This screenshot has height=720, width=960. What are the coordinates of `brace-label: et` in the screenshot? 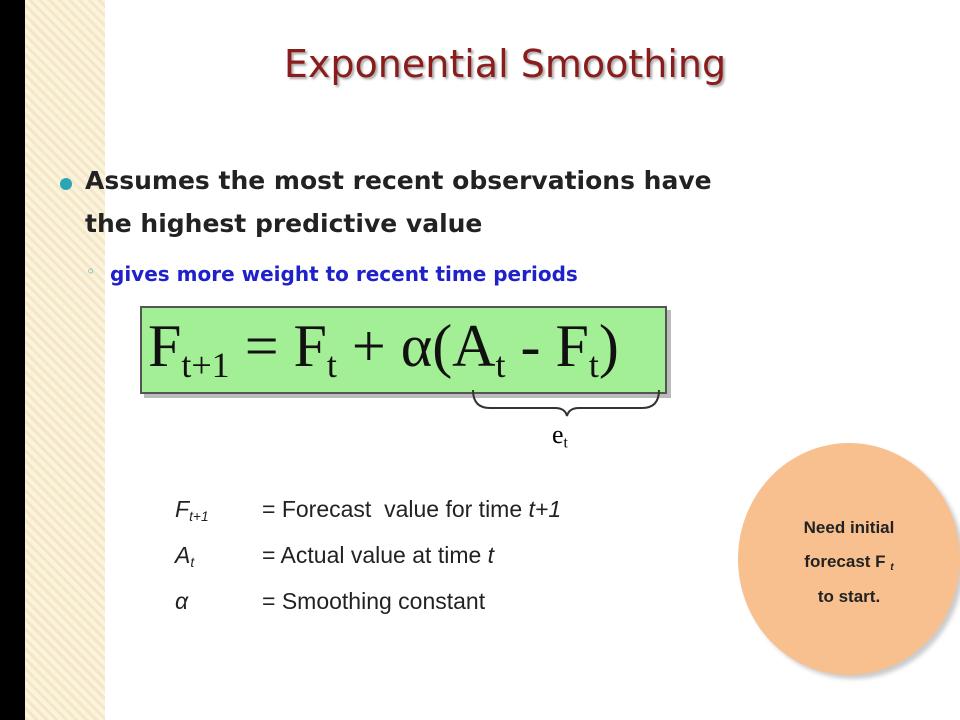 It's located at (560, 436).